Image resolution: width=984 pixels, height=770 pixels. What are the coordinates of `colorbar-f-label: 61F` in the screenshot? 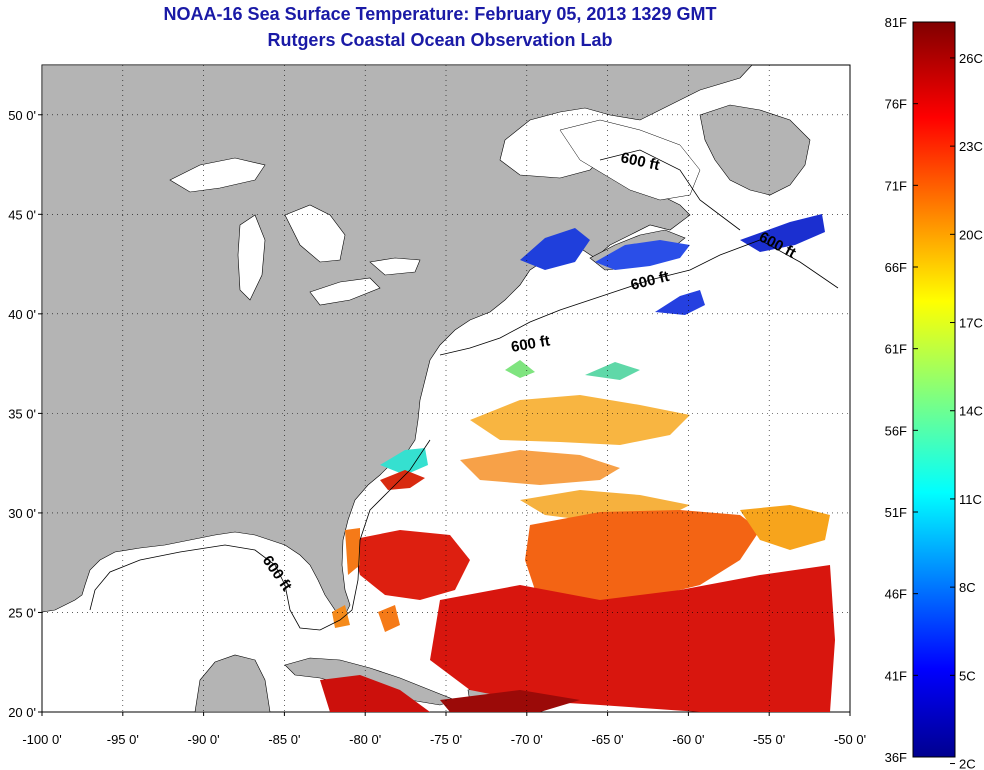 It's located at (896, 349).